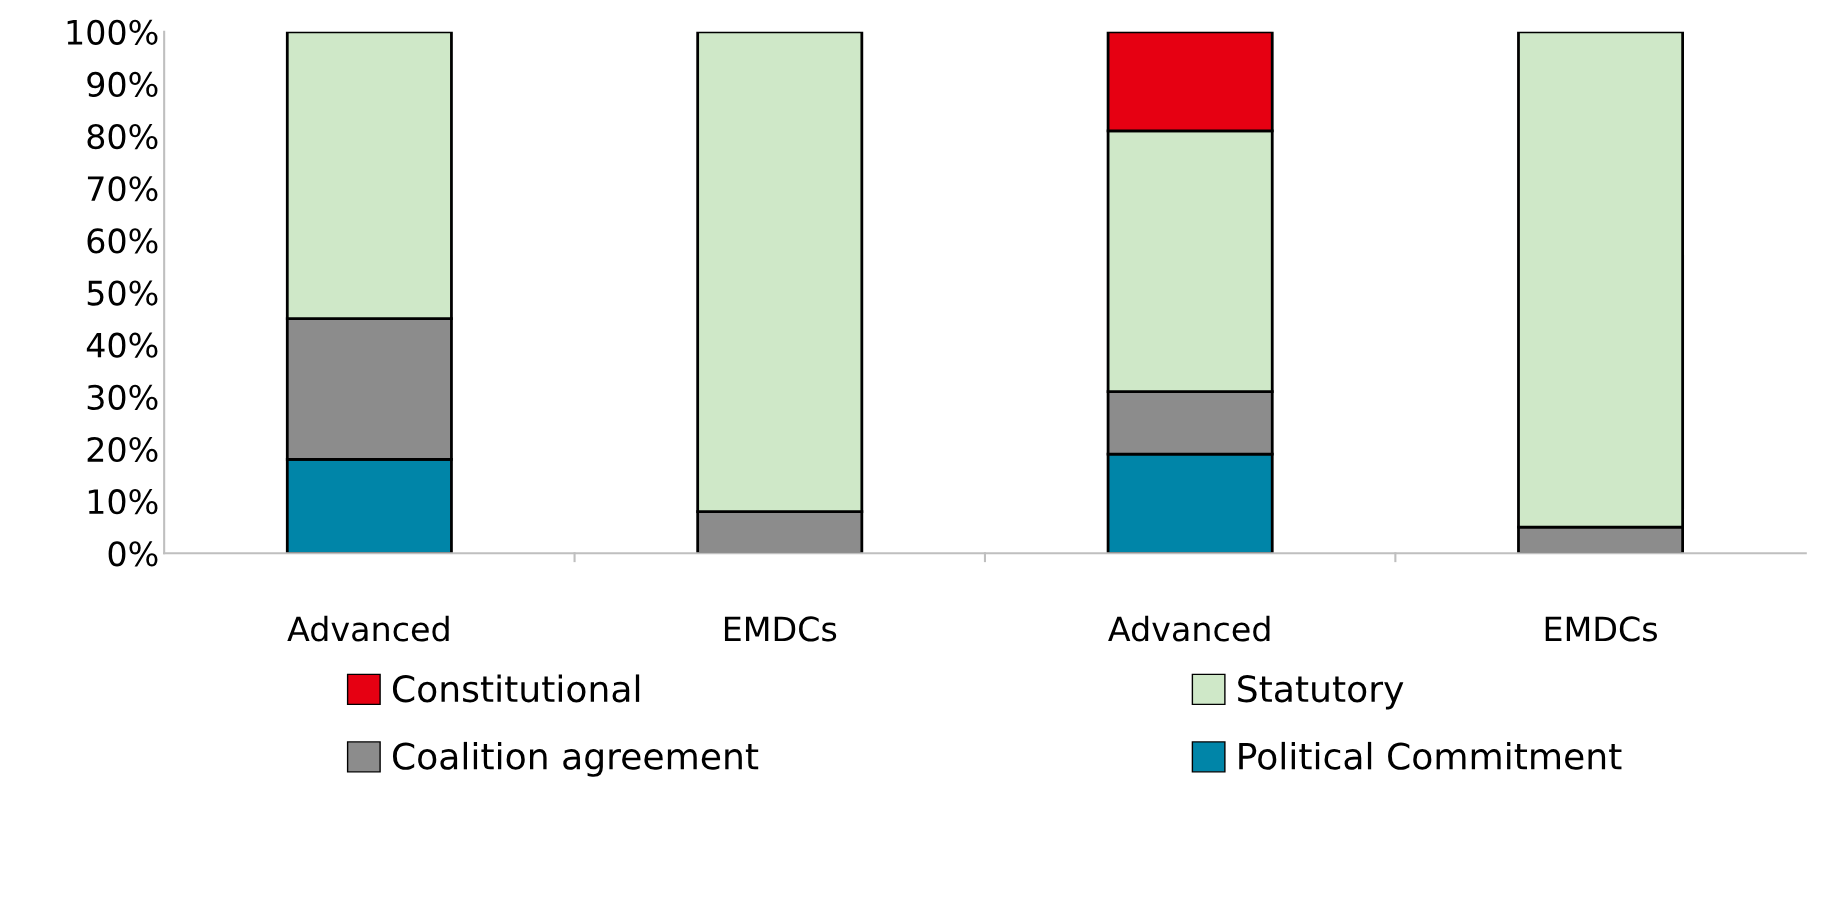  Describe the element at coordinates (122, 241) in the screenshot. I see `y-tick-label: 60%` at that location.